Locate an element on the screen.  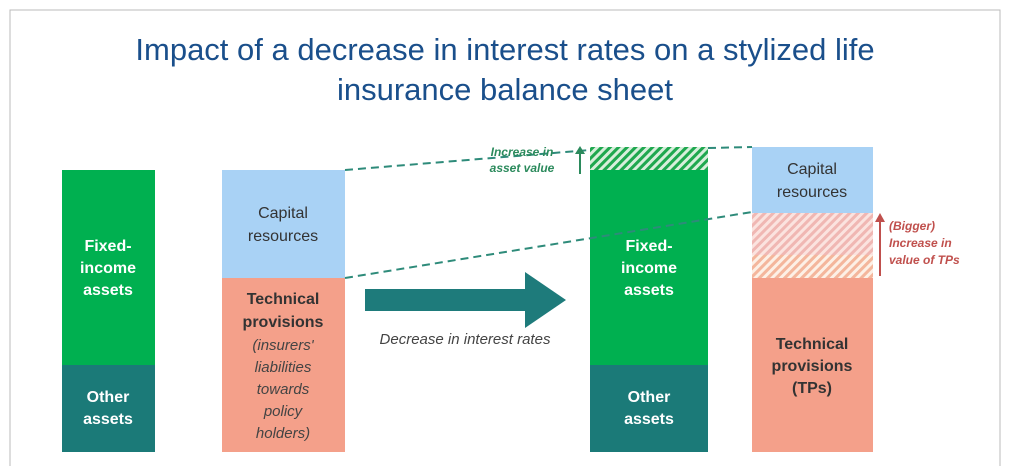
block-note: (insurers' is located at coordinates (283, 345).